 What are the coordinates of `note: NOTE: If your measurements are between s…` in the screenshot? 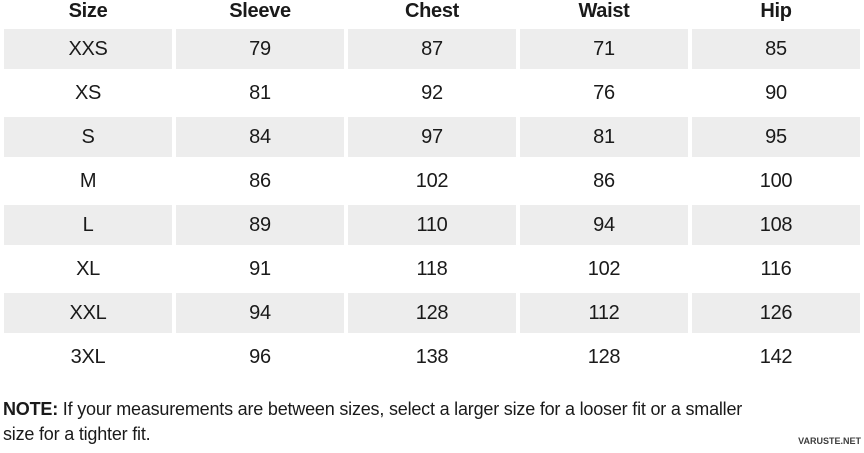 It's located at (383, 422).